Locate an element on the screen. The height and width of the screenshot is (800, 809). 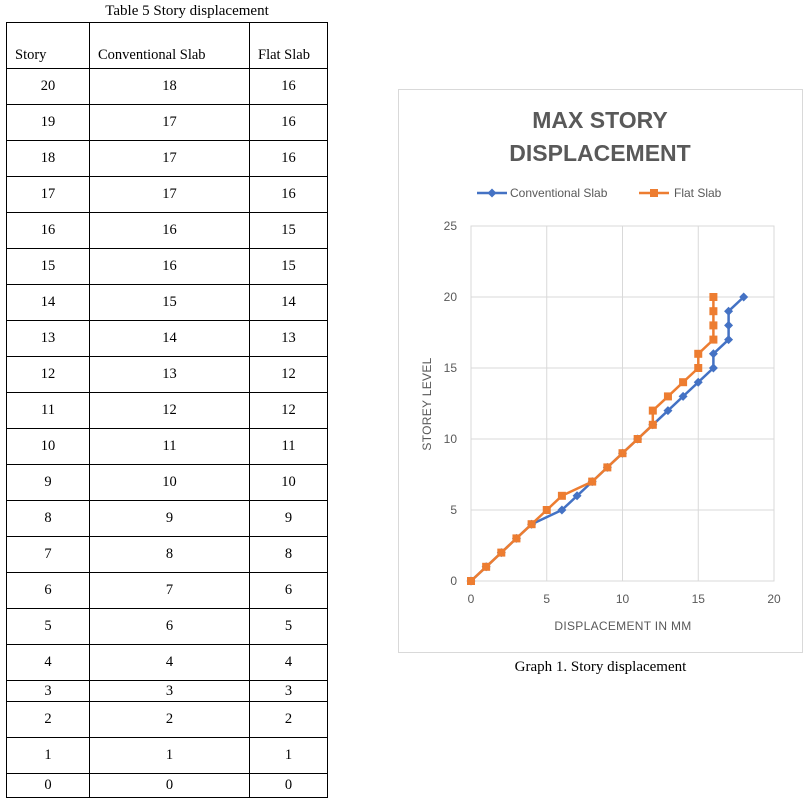
cell-story: 11 is located at coordinates (48, 410).